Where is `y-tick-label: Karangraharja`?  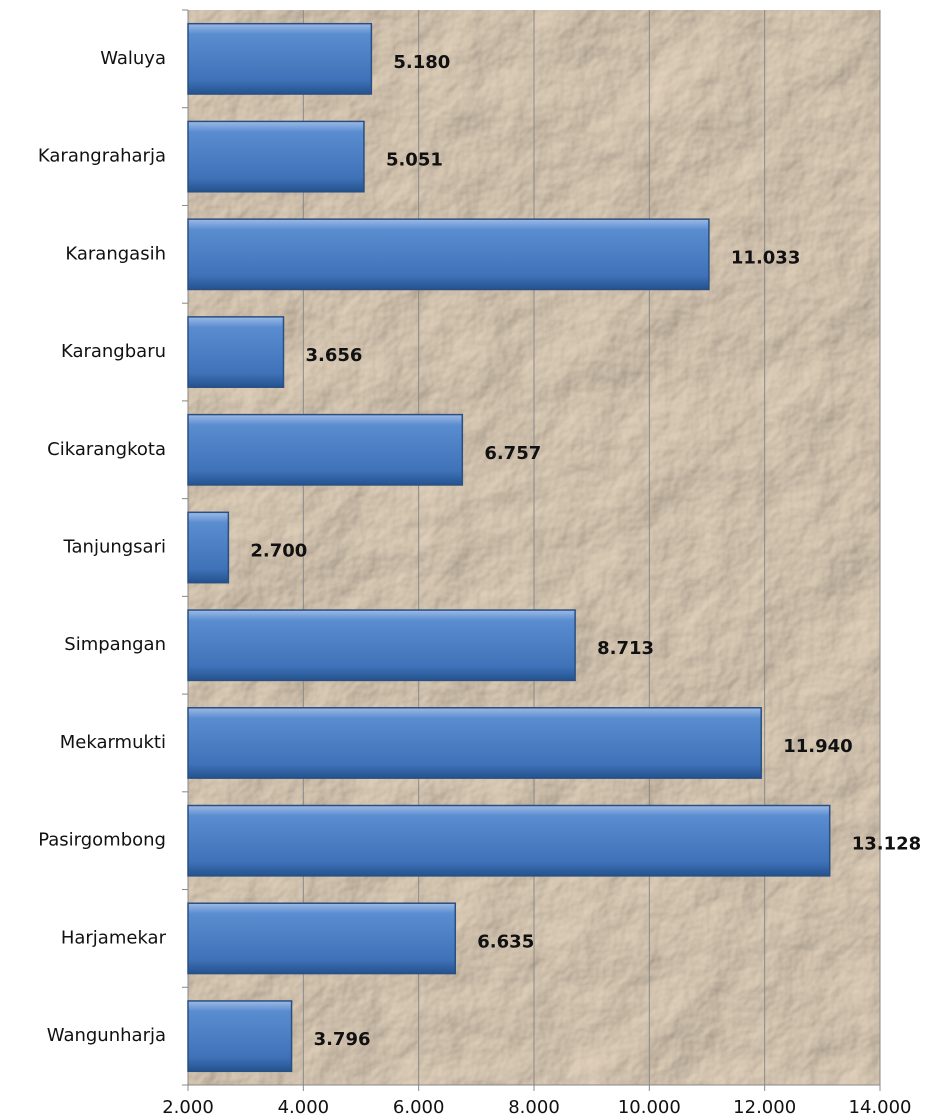 y-tick-label: Karangraharja is located at coordinates (102, 156).